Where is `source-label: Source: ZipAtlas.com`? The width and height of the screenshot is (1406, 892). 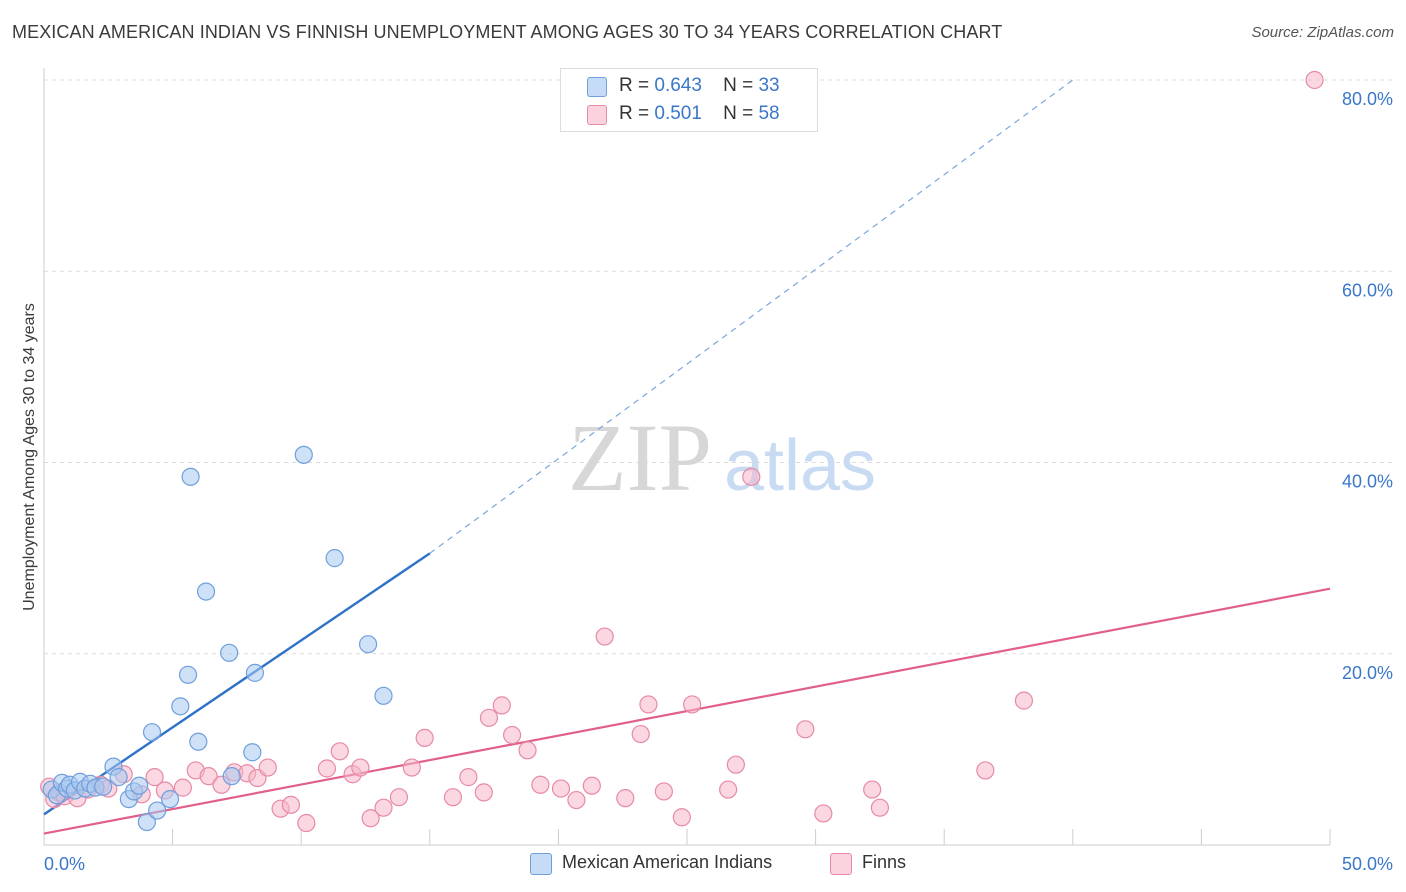
source-label: Source: ZipAtlas.com is located at coordinates (1322, 32).